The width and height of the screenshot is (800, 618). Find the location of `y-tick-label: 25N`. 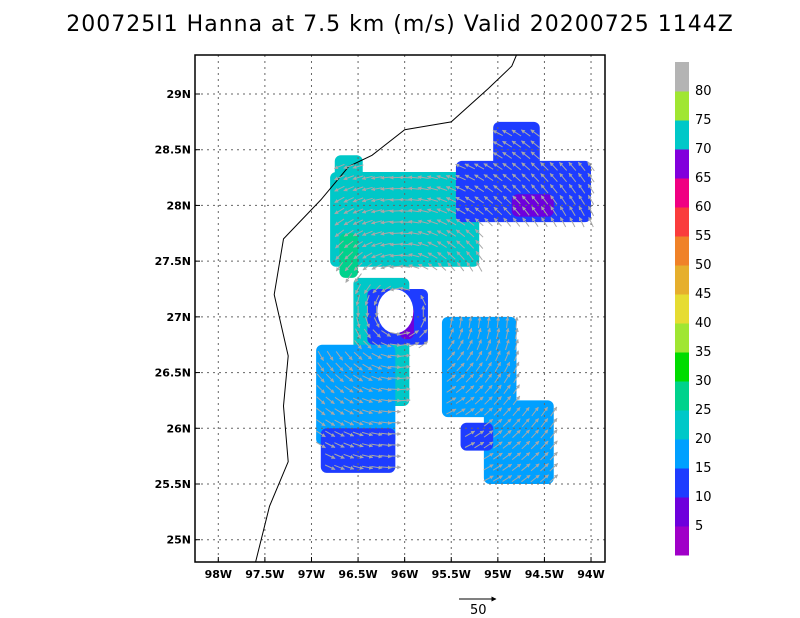

y-tick-label: 25N is located at coordinates (178, 540).